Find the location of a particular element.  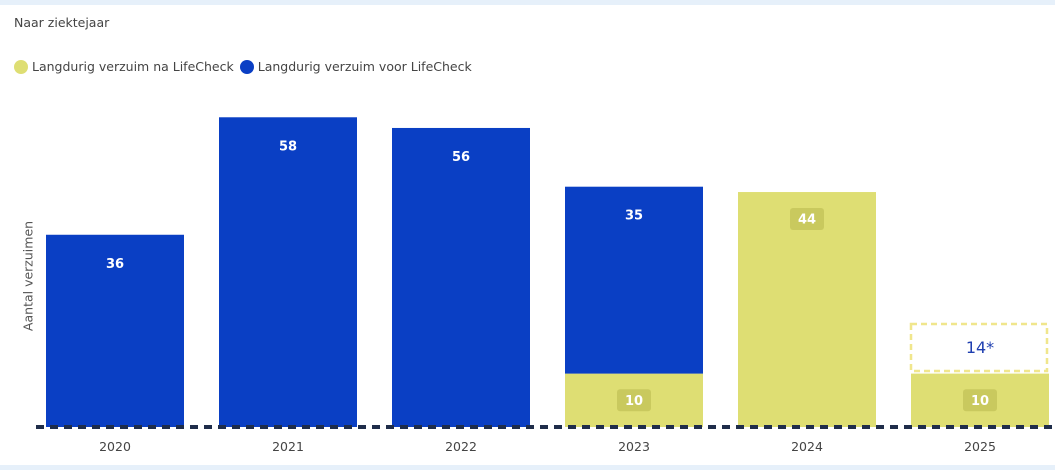

legend-item-voor: Langdurig verzuim voor LifeCheck is located at coordinates (355, 66).